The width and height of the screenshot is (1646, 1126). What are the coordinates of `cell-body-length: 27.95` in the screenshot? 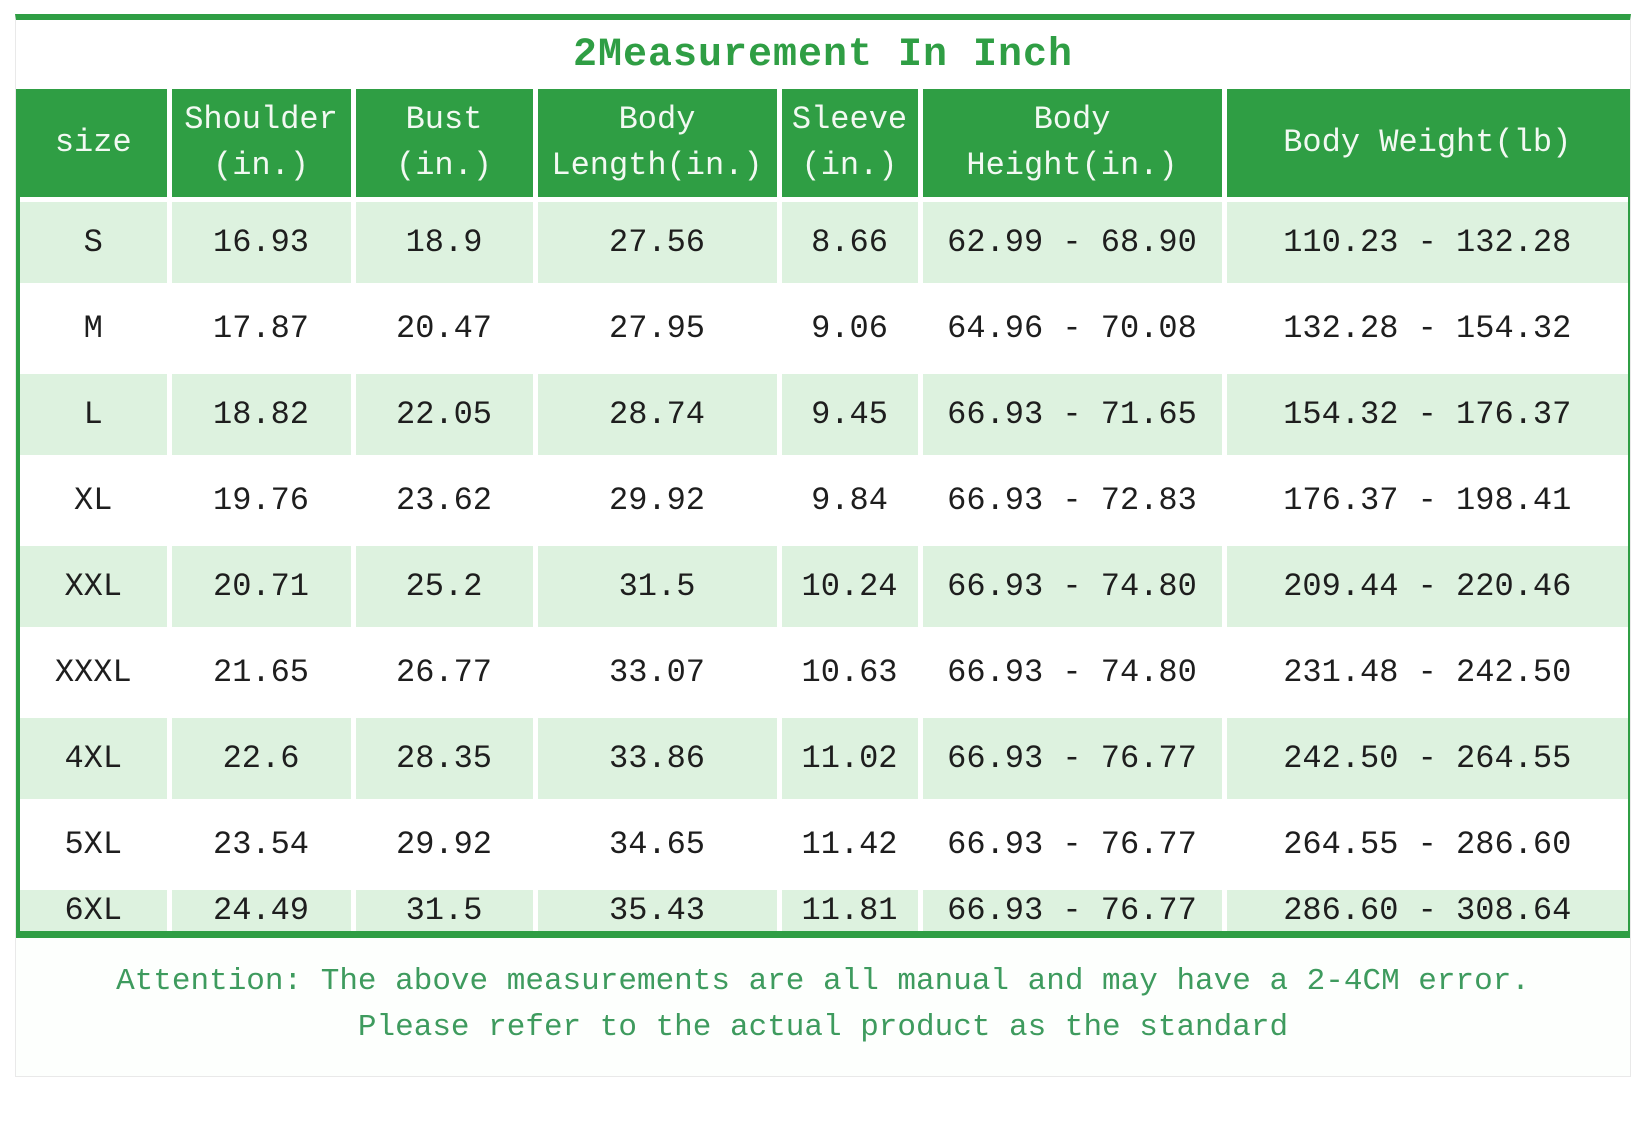 It's located at (658, 329).